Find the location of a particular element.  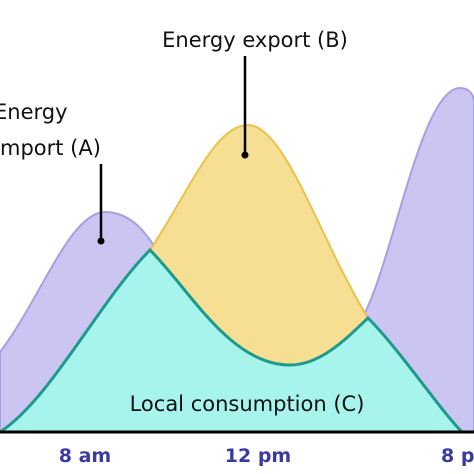

import-label: Energy is located at coordinates (34, 112).